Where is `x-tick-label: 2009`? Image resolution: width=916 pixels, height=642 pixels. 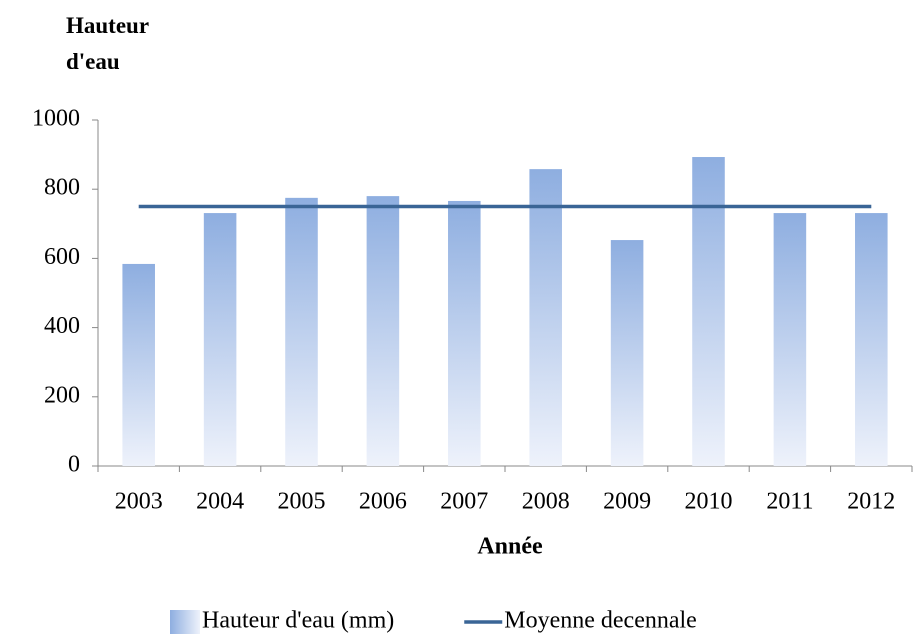
x-tick-label: 2009 is located at coordinates (627, 502).